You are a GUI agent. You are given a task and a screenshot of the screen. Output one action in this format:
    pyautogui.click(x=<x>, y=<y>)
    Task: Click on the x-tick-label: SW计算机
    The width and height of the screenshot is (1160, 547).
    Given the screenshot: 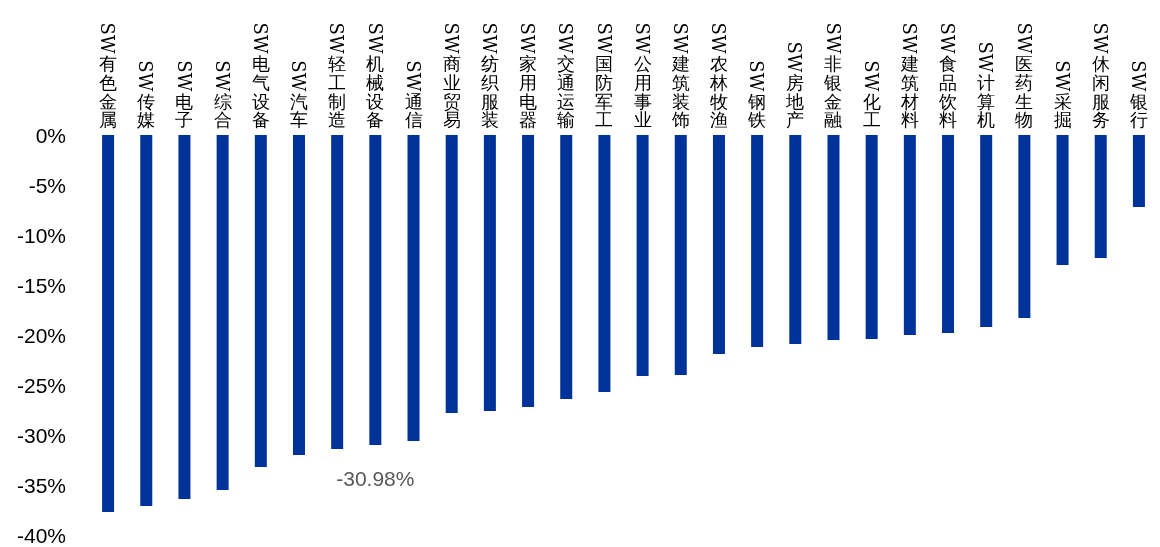 What is the action you would take?
    pyautogui.click(x=986, y=86)
    